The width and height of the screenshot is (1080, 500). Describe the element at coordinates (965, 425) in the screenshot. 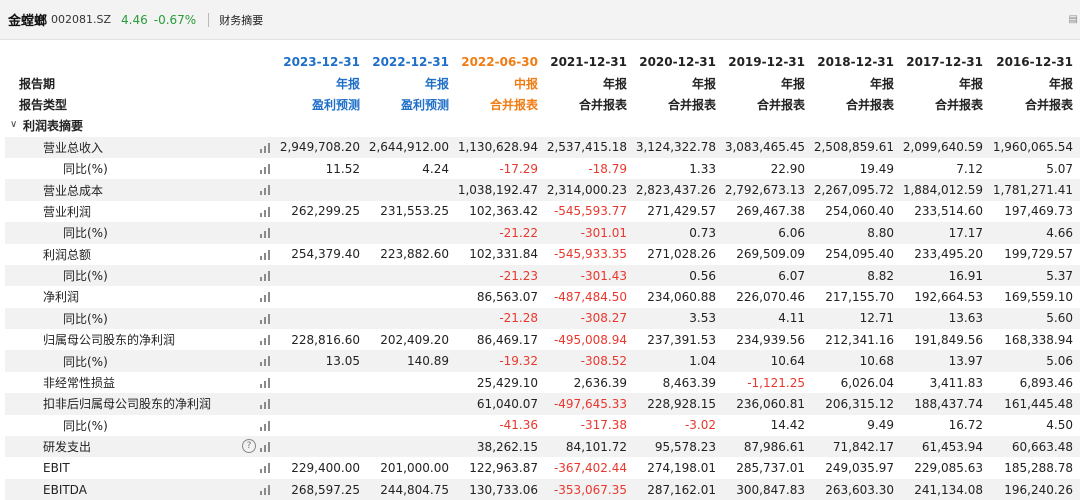

I see `table-cell: 16.72` at that location.